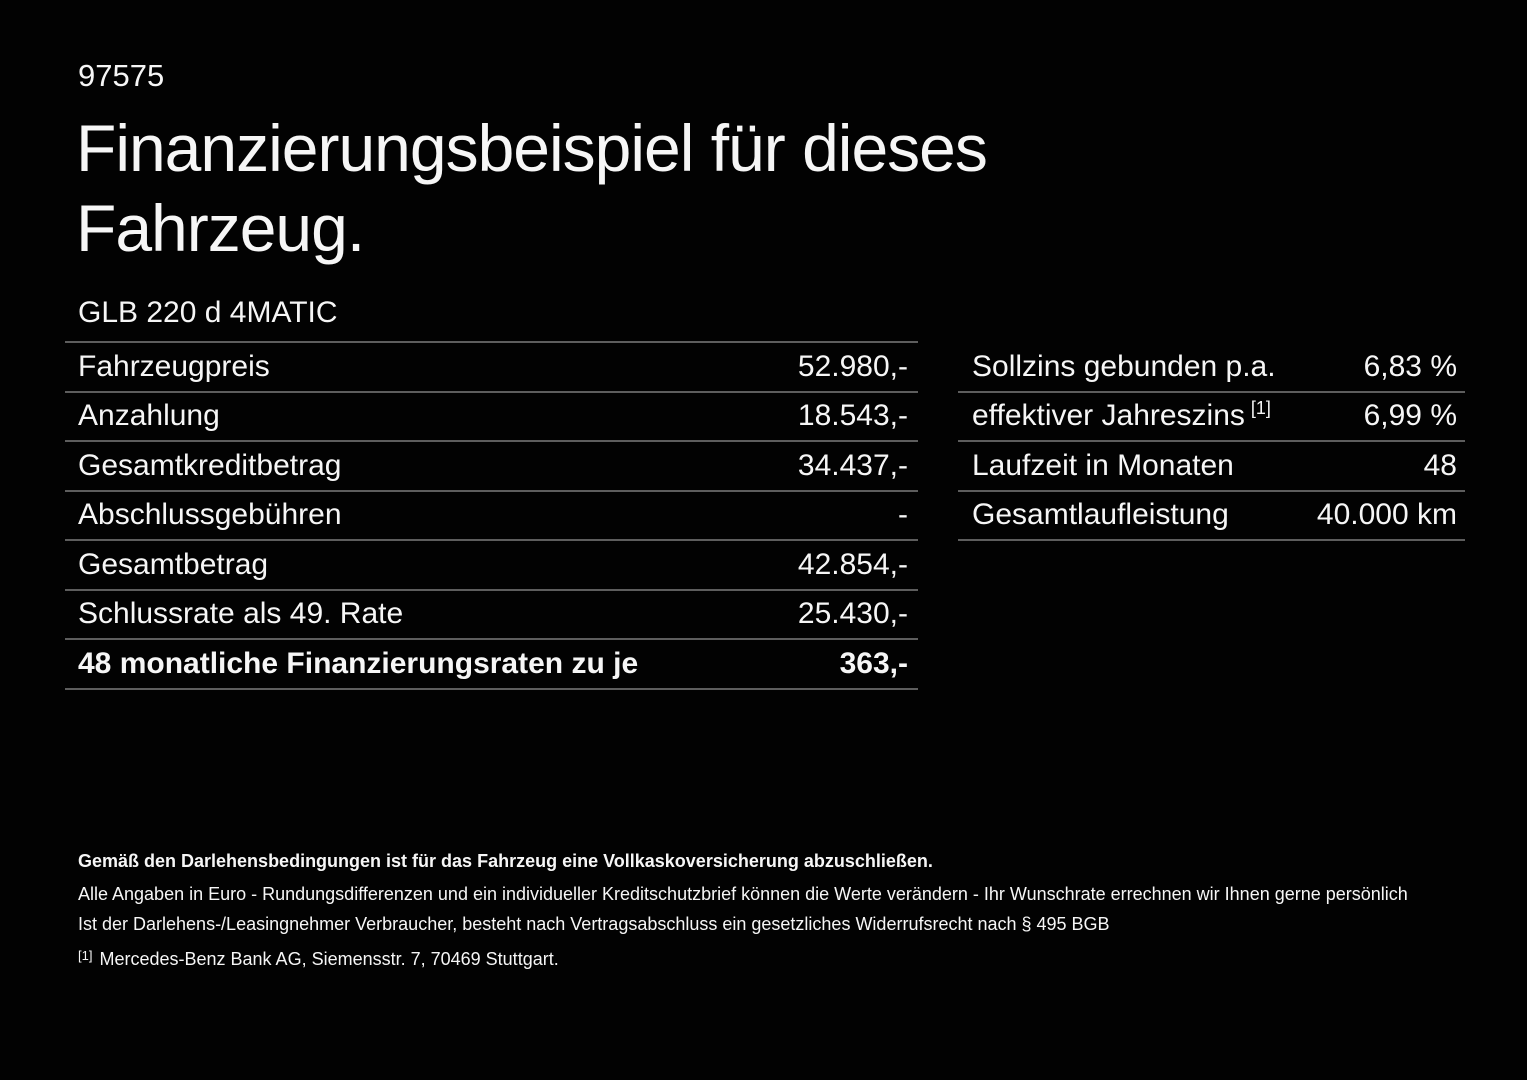  Describe the element at coordinates (852, 614) in the screenshot. I see `row-value: 25.430,-` at that location.